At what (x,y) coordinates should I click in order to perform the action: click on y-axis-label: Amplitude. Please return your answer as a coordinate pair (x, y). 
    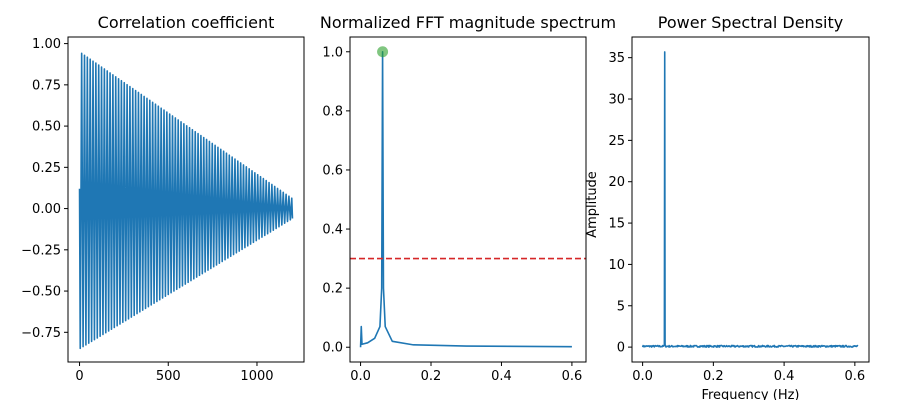
    Looking at the image, I should click on (592, 204).